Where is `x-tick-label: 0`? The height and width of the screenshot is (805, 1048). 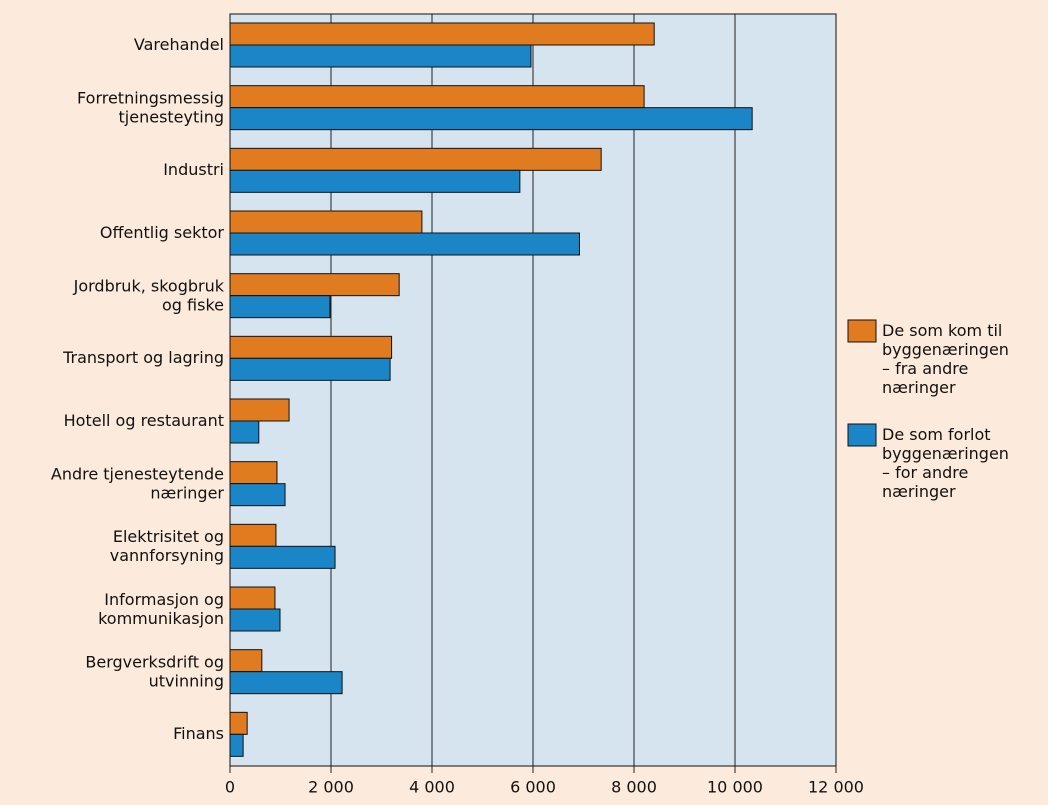
x-tick-label: 0 is located at coordinates (230, 787).